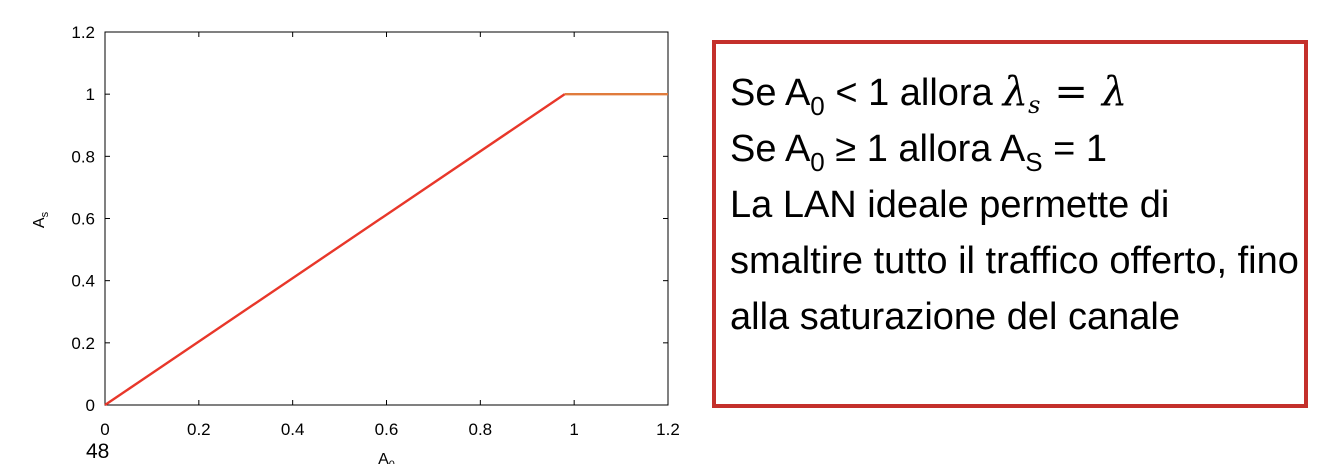 Image resolution: width=1342 pixels, height=464 pixels. Describe the element at coordinates (104, 429) in the screenshot. I see `x-tick-label: 0` at that location.